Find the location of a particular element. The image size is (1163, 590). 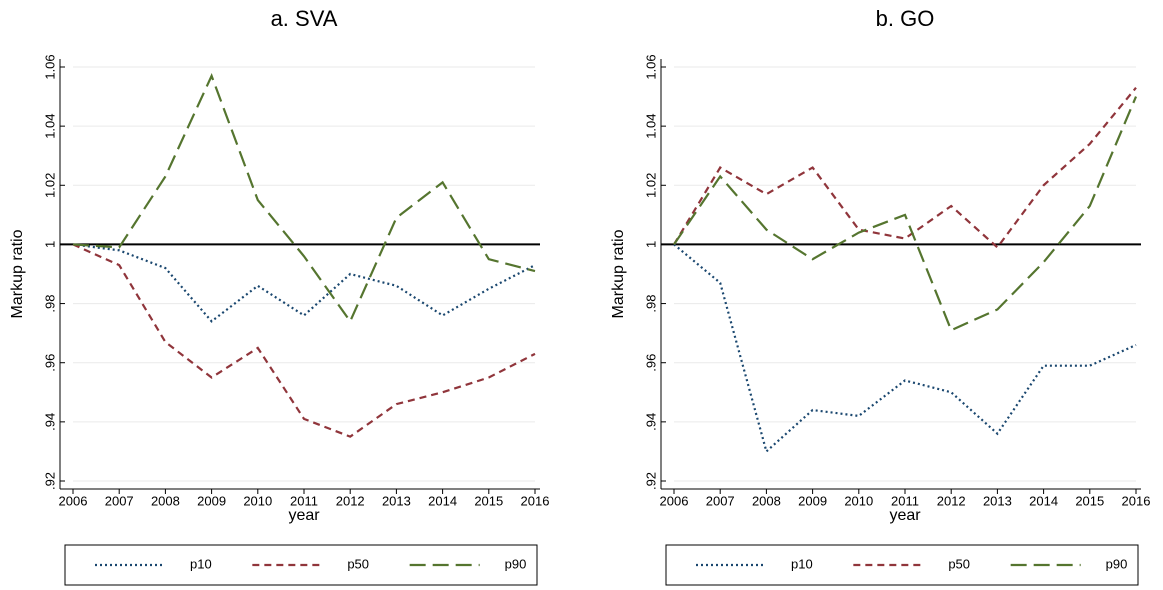

chart-title: b. GO is located at coordinates (905, 18).